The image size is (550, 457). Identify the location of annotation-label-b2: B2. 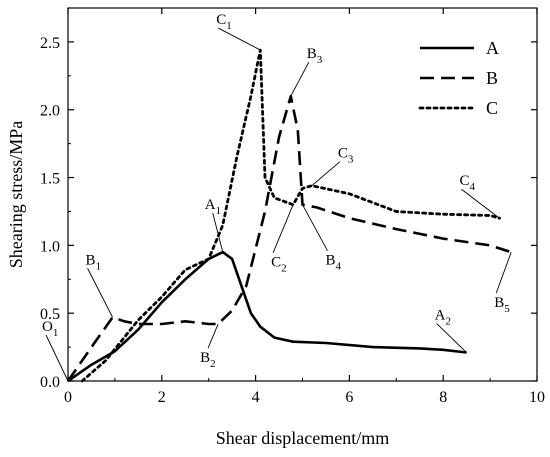
(208, 360).